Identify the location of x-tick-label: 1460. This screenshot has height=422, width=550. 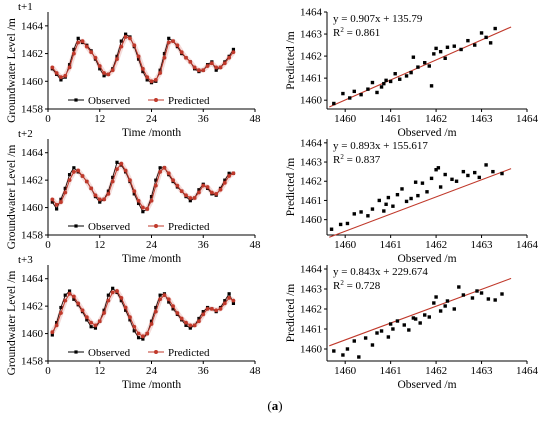
(345, 119).